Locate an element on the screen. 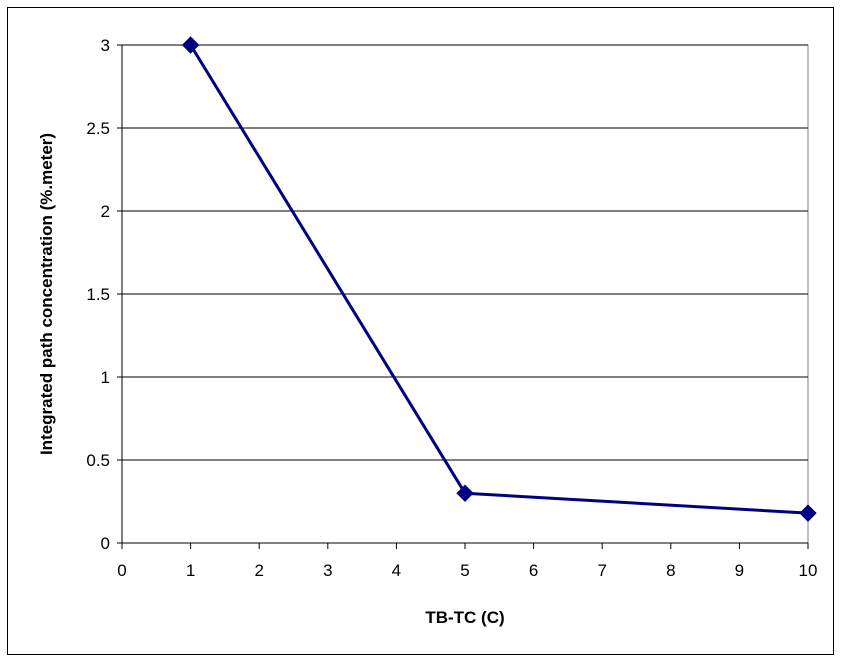  y-tick-label: 1.5 is located at coordinates (98, 294).